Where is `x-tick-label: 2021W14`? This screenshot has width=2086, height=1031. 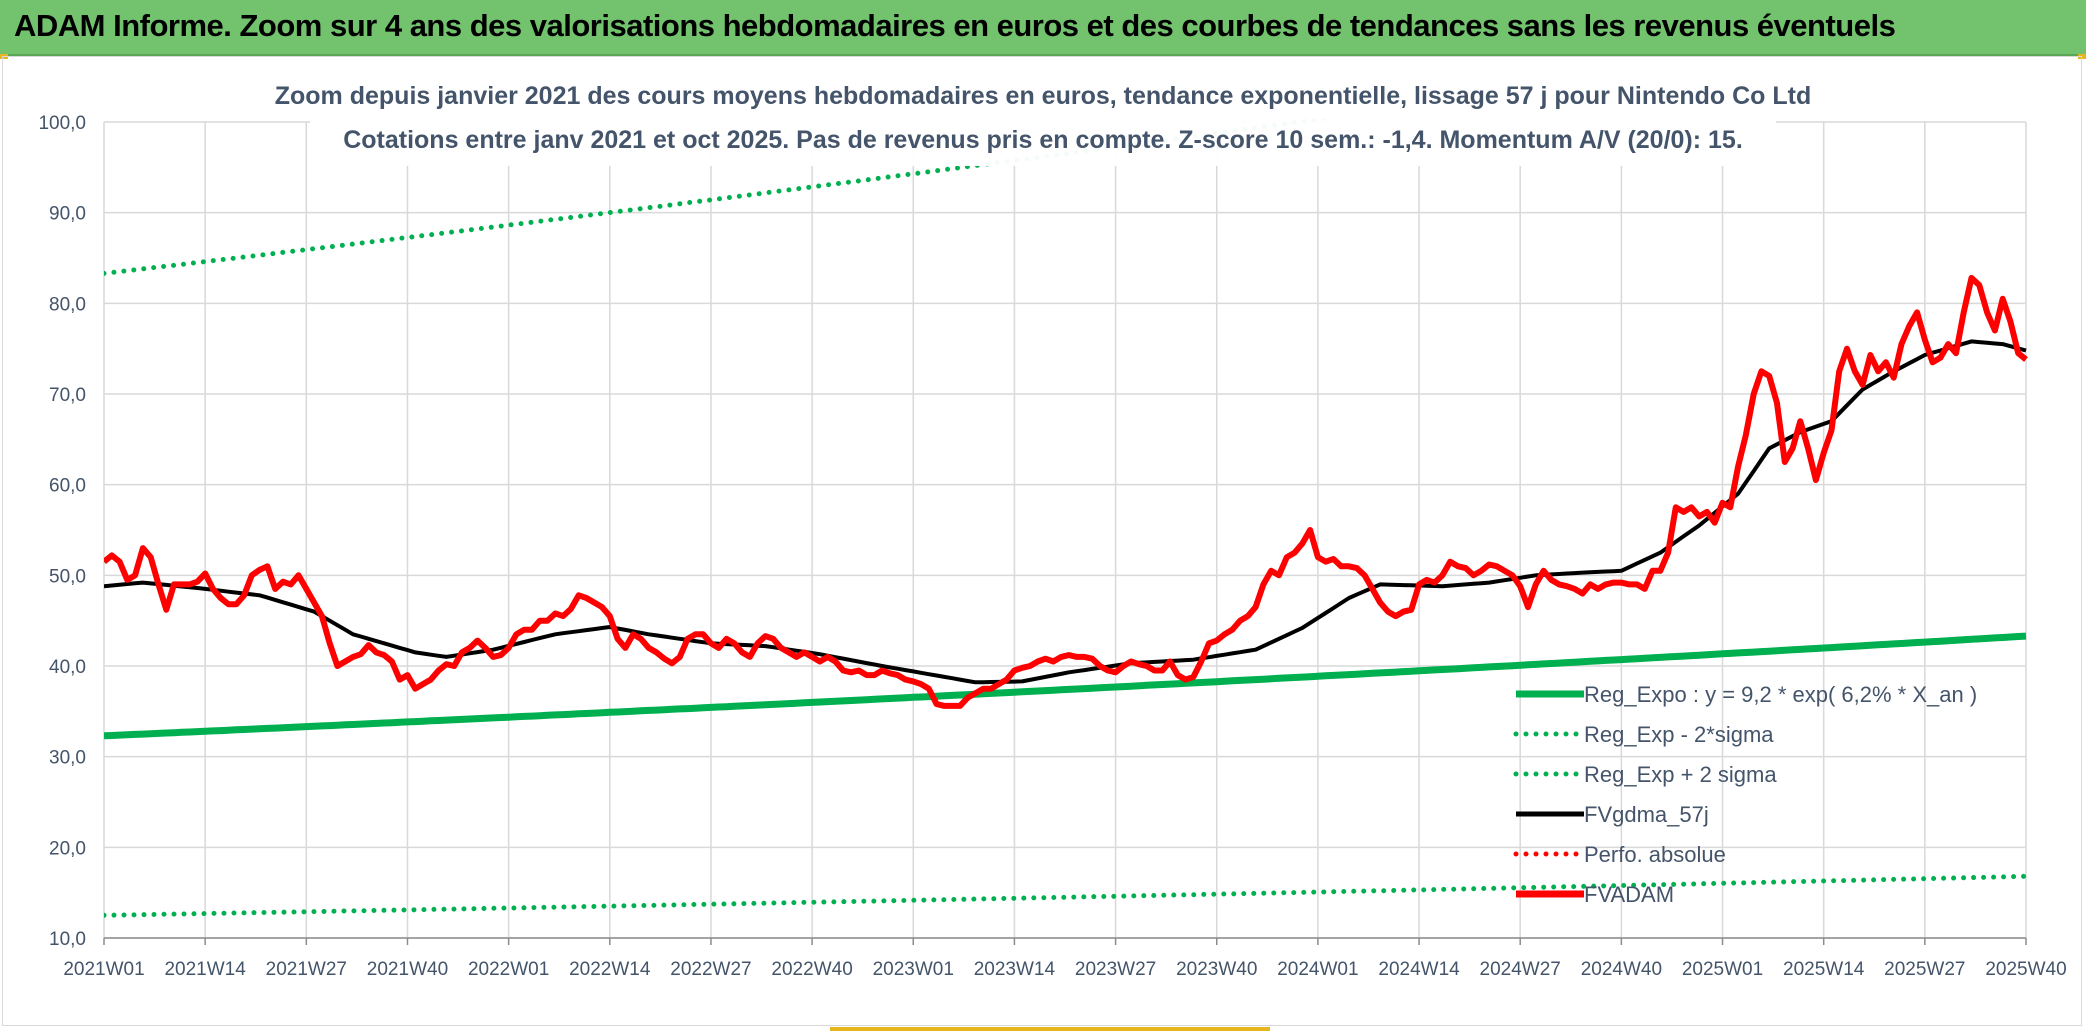 x-tick-label: 2021W14 is located at coordinates (205, 969).